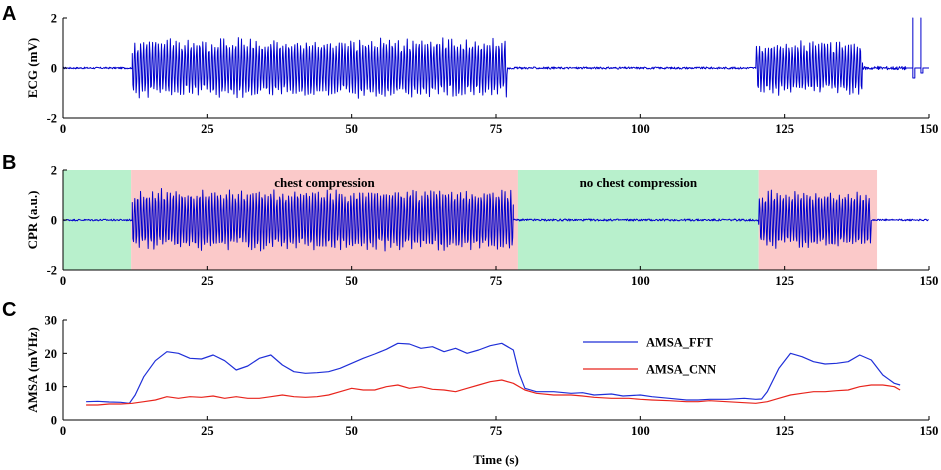 This screenshot has height=470, width=941. Describe the element at coordinates (51, 321) in the screenshot. I see `y-tick-label-30: 30` at that location.